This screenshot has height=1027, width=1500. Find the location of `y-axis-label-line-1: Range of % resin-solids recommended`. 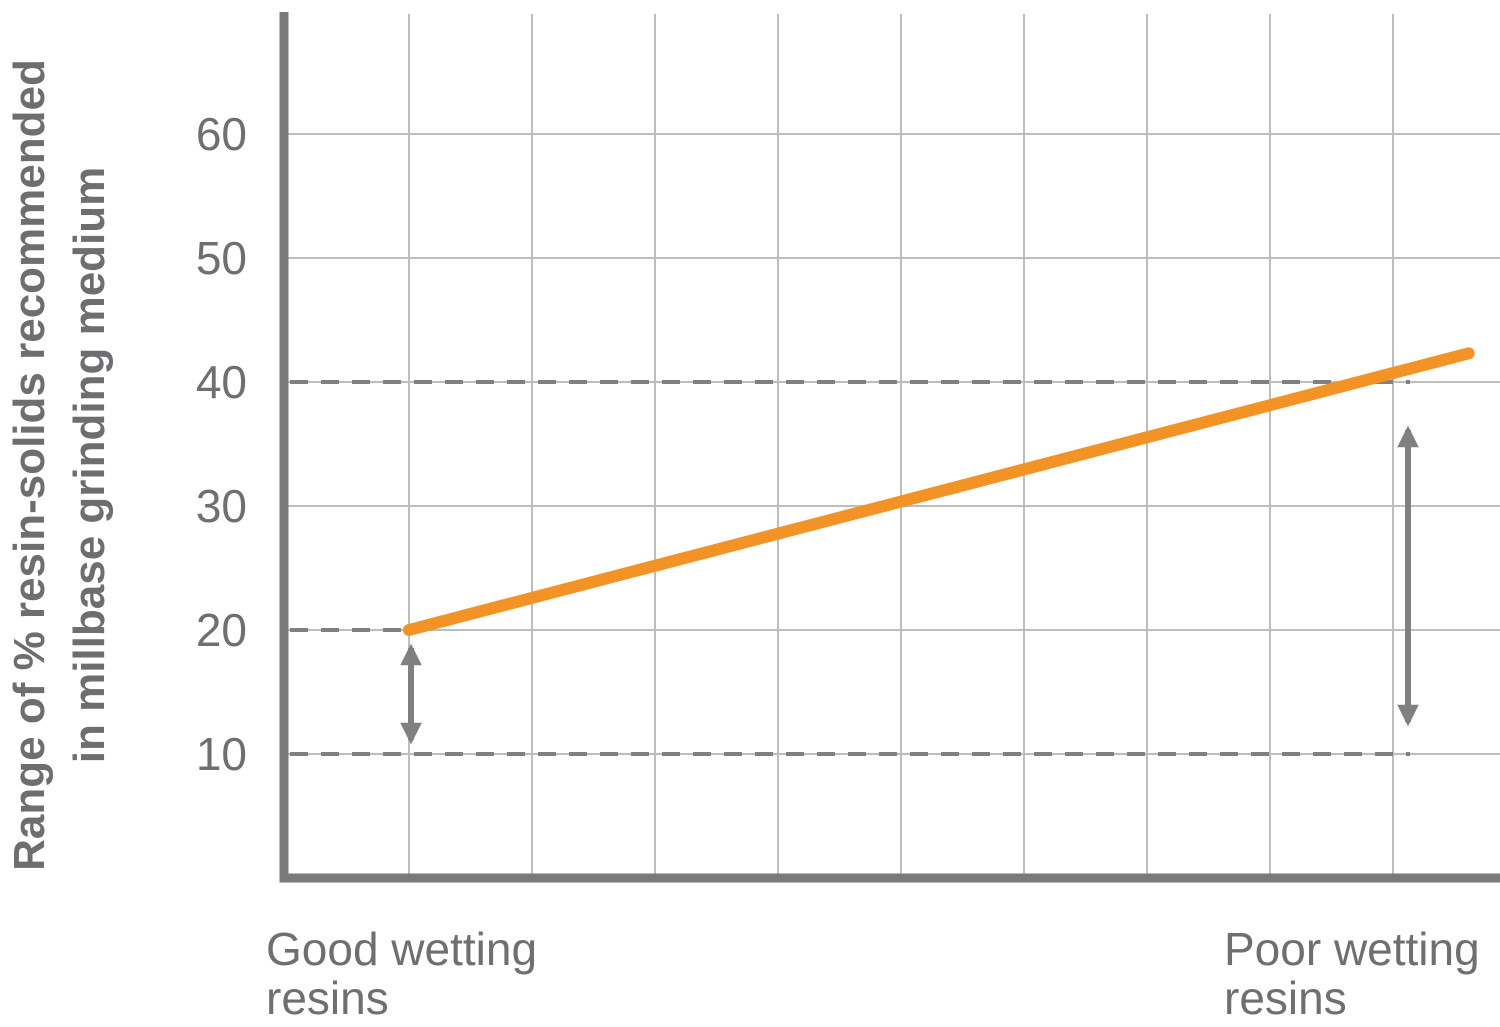

y-axis-label-line-1: Range of % resin-solids recommended is located at coordinates (29, 465).